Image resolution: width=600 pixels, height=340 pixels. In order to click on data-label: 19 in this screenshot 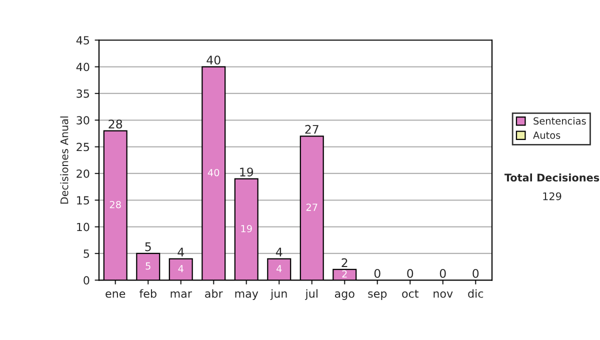, I will do `click(246, 228)`.